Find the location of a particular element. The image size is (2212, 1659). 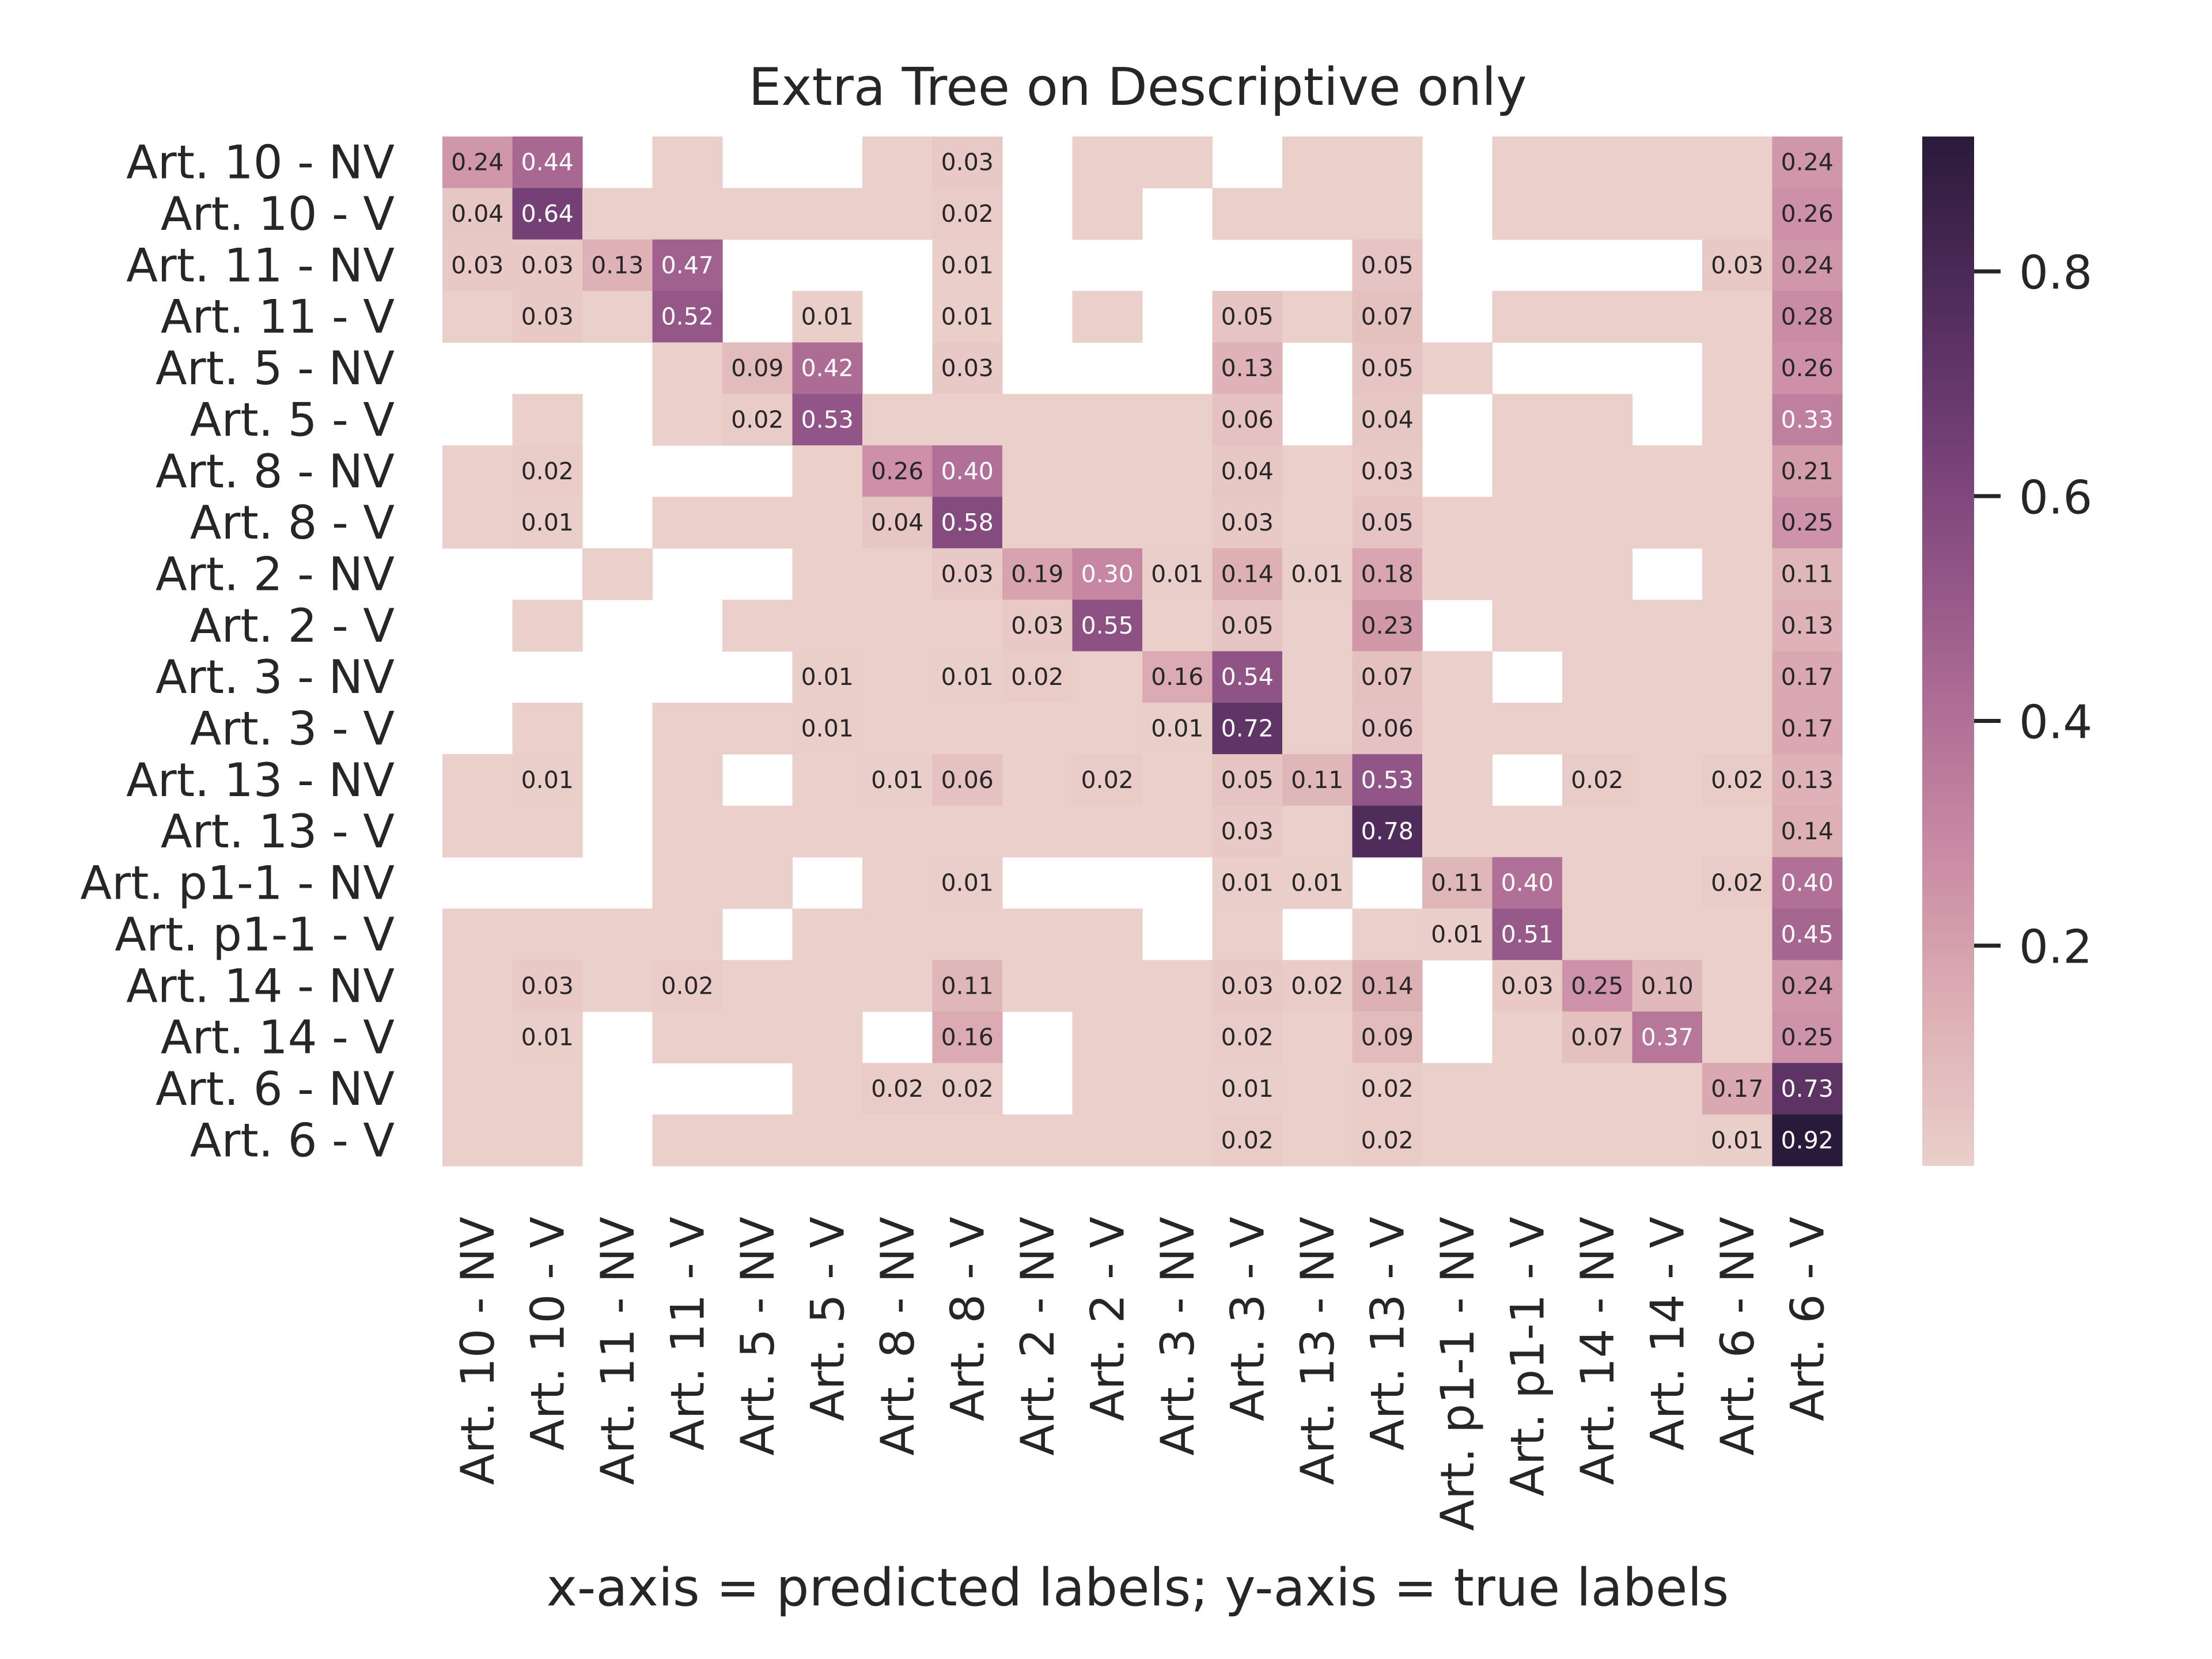

y-tick-label: Art. 13 - NV is located at coordinates (260, 780).